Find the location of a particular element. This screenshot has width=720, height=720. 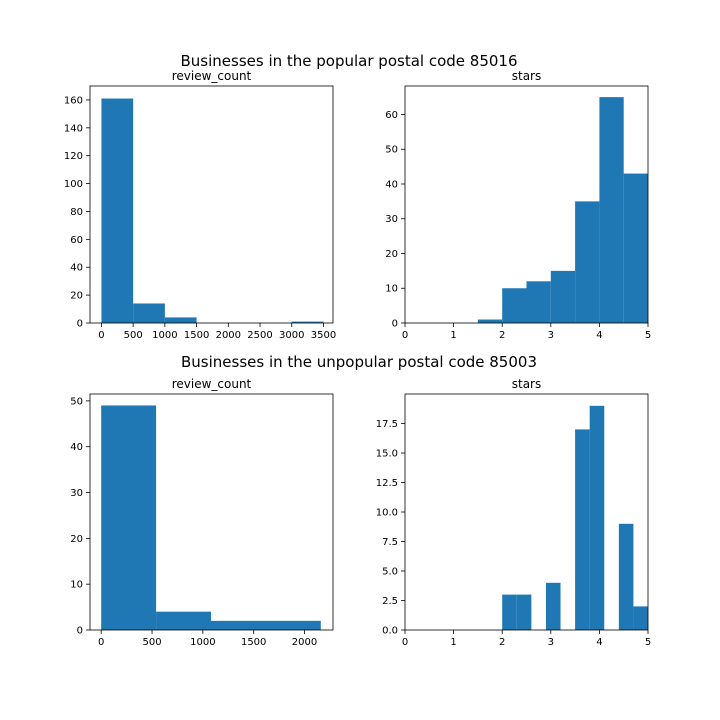

histogram-unpopular-review-count: review_count 0 500 1000 1500 2000 0 10 20 30 40 50 is located at coordinates (202, 512).